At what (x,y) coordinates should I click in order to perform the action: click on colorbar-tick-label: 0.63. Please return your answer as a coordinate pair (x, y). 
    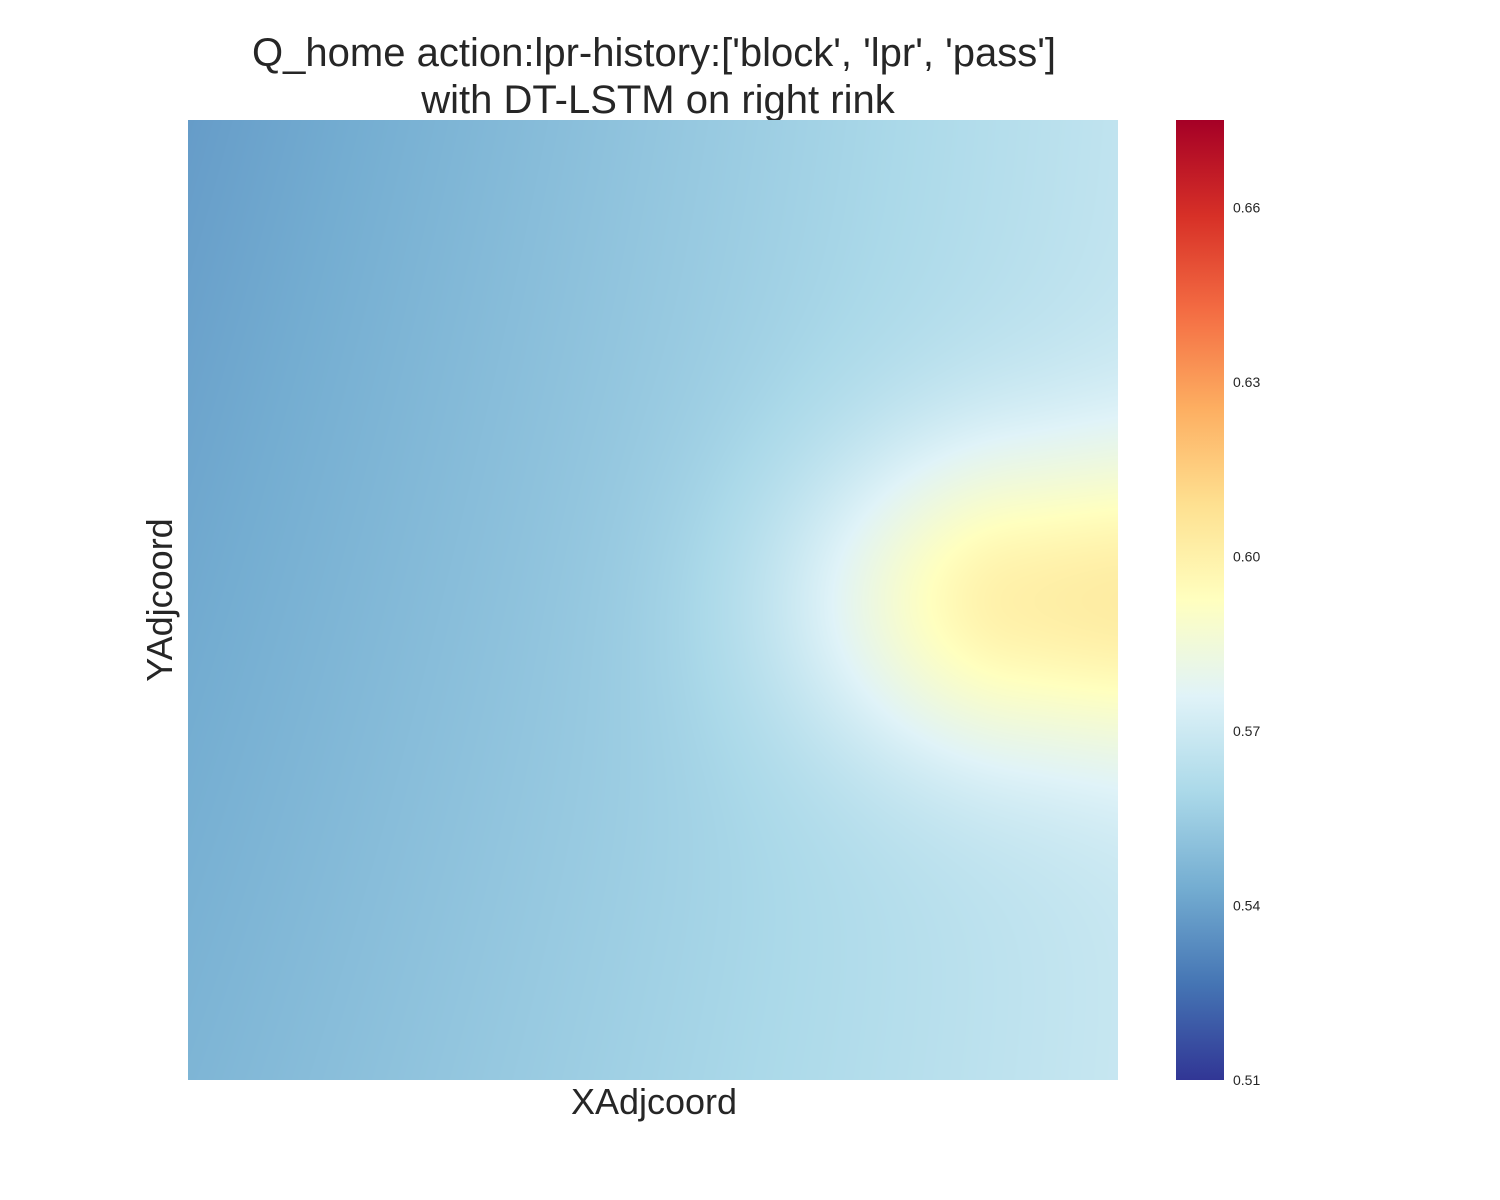
    Looking at the image, I should click on (1246, 382).